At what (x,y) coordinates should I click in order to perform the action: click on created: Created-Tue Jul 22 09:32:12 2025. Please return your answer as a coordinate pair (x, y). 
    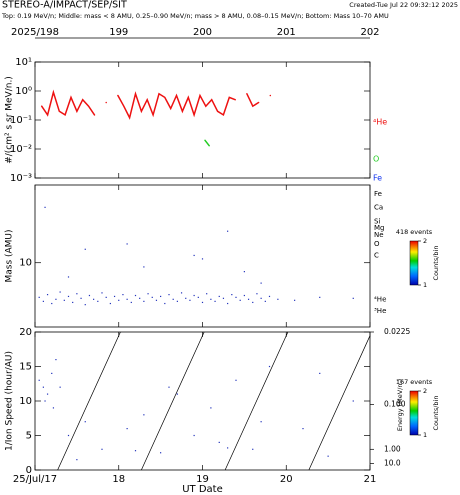
    Looking at the image, I should click on (403, 5).